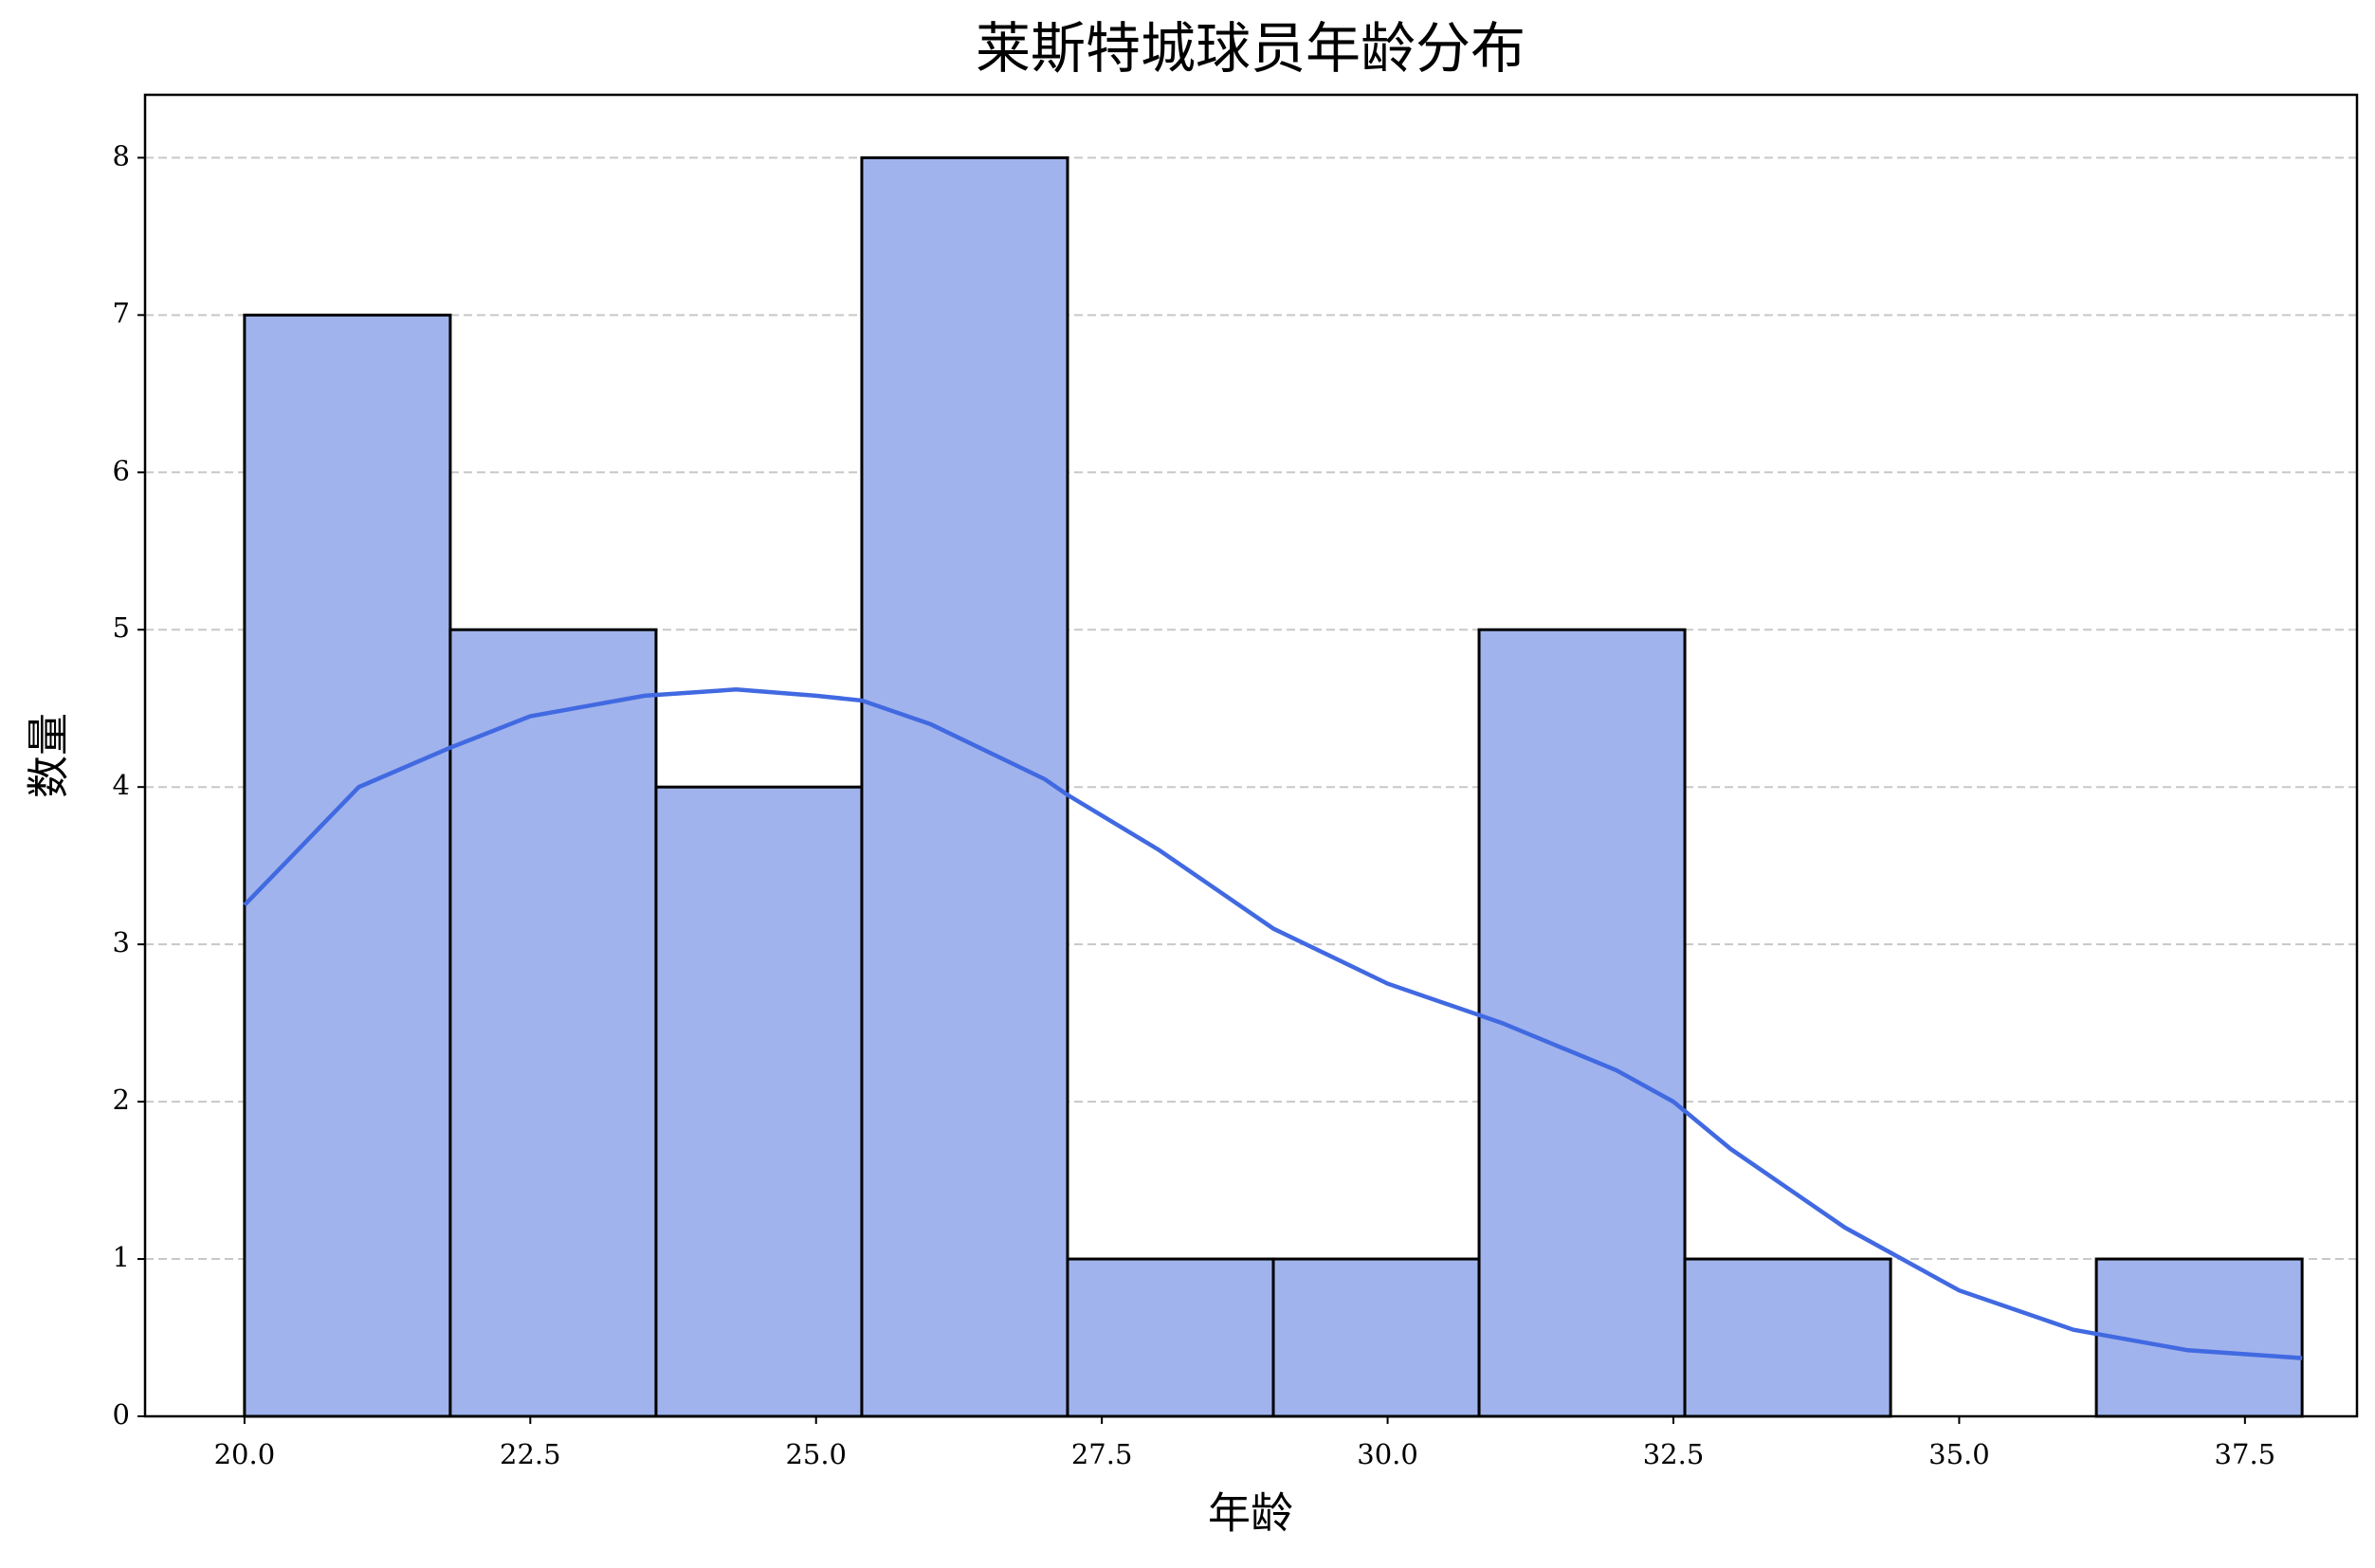 The height and width of the screenshot is (1568, 2375). What do you see at coordinates (2245, 1454) in the screenshot?
I see `x-tick-label: 37.5` at bounding box center [2245, 1454].